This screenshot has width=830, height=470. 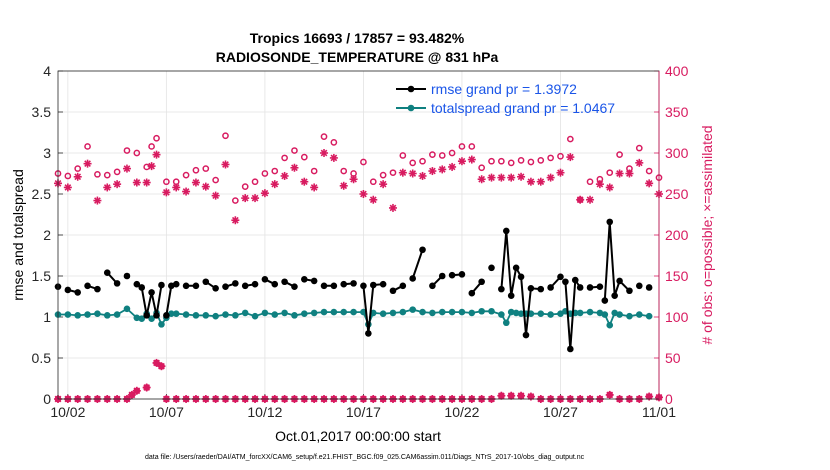 I want to click on y-axis-right-label: # of obs: o=possible; ×=assimilated, so click(x=707, y=234).